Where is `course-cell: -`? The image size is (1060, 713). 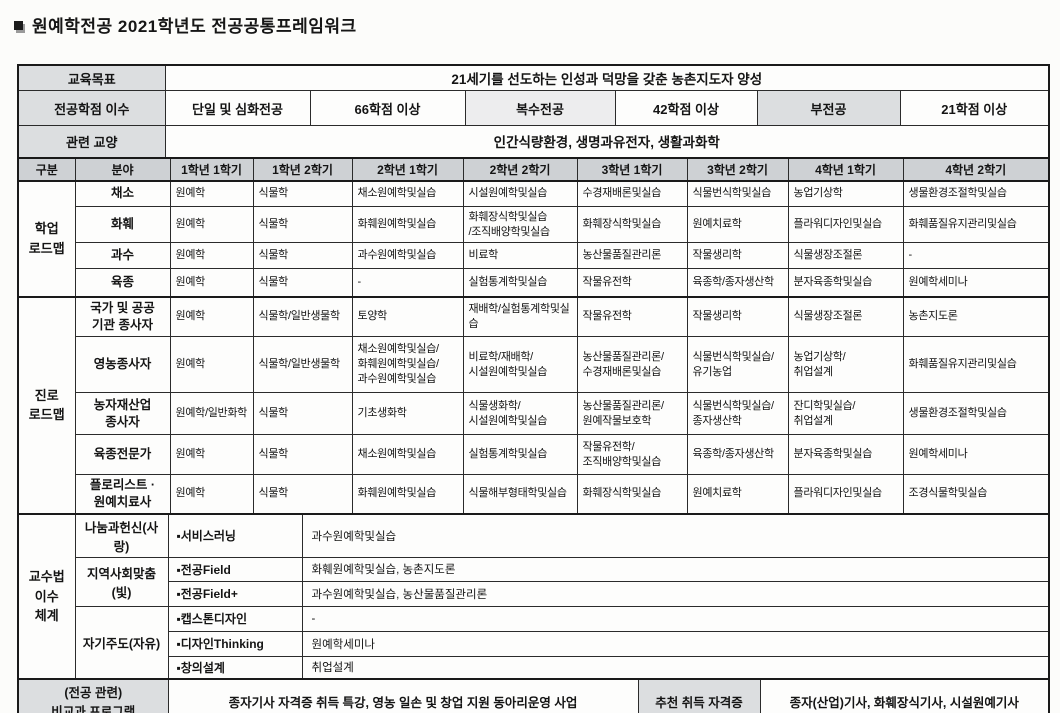
course-cell: - is located at coordinates (976, 255).